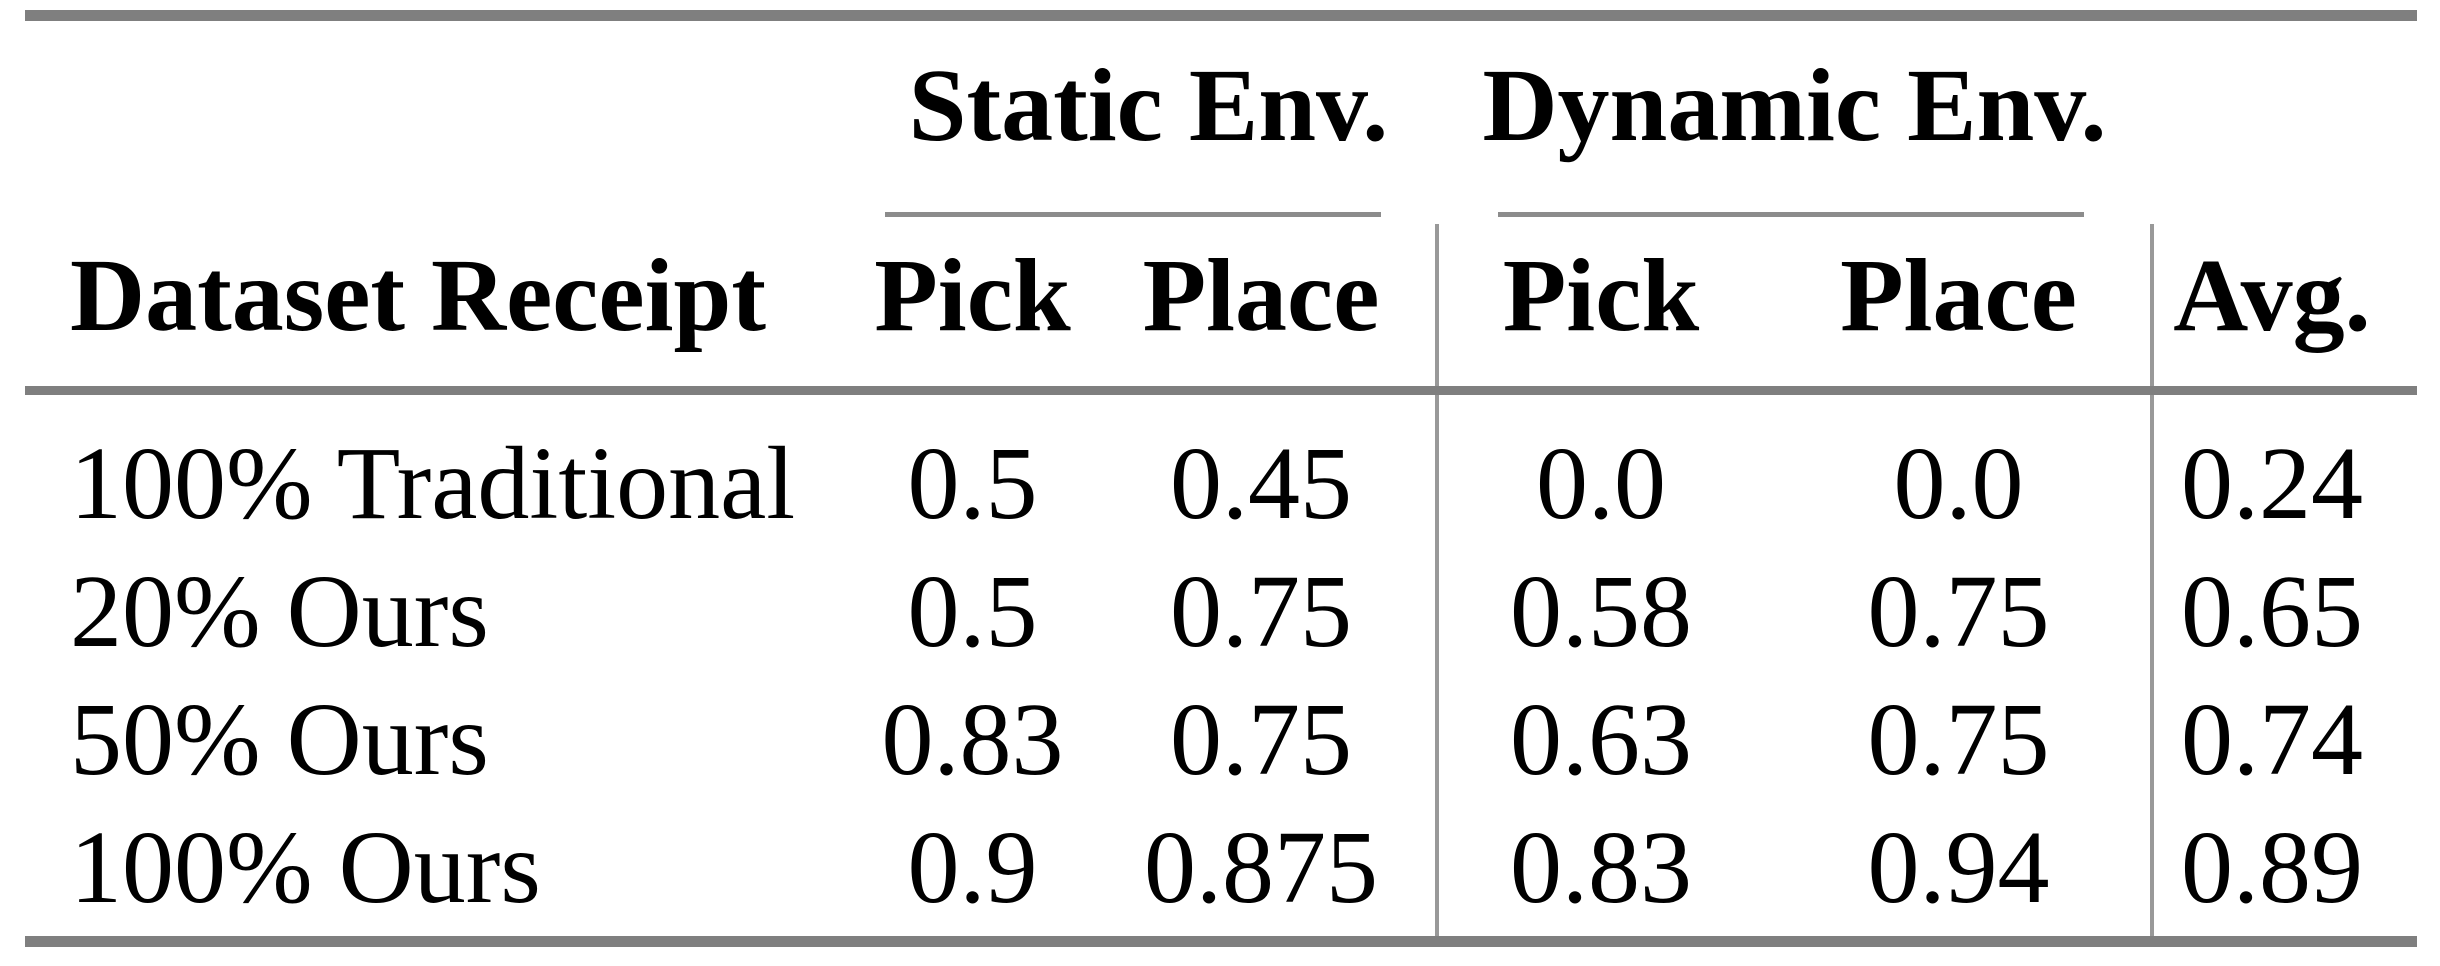  What do you see at coordinates (972, 739) in the screenshot?
I see `cell-static-pick: 0.83` at bounding box center [972, 739].